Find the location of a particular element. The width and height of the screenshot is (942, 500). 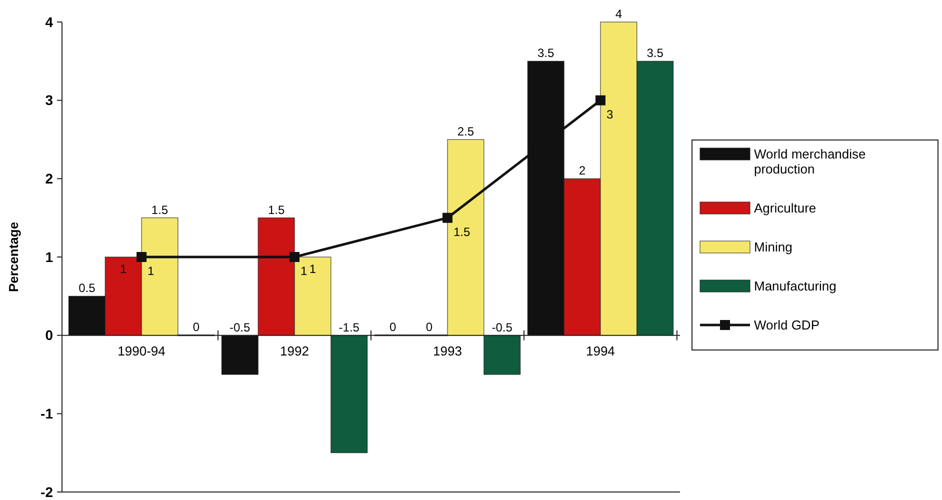

data-label: 3 is located at coordinates (610, 114).